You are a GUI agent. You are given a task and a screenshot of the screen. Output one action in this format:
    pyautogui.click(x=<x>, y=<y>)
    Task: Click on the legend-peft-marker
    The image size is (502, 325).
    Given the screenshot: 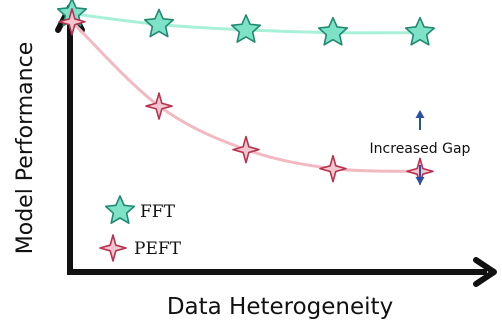 What is the action you would take?
    pyautogui.click(x=113, y=248)
    